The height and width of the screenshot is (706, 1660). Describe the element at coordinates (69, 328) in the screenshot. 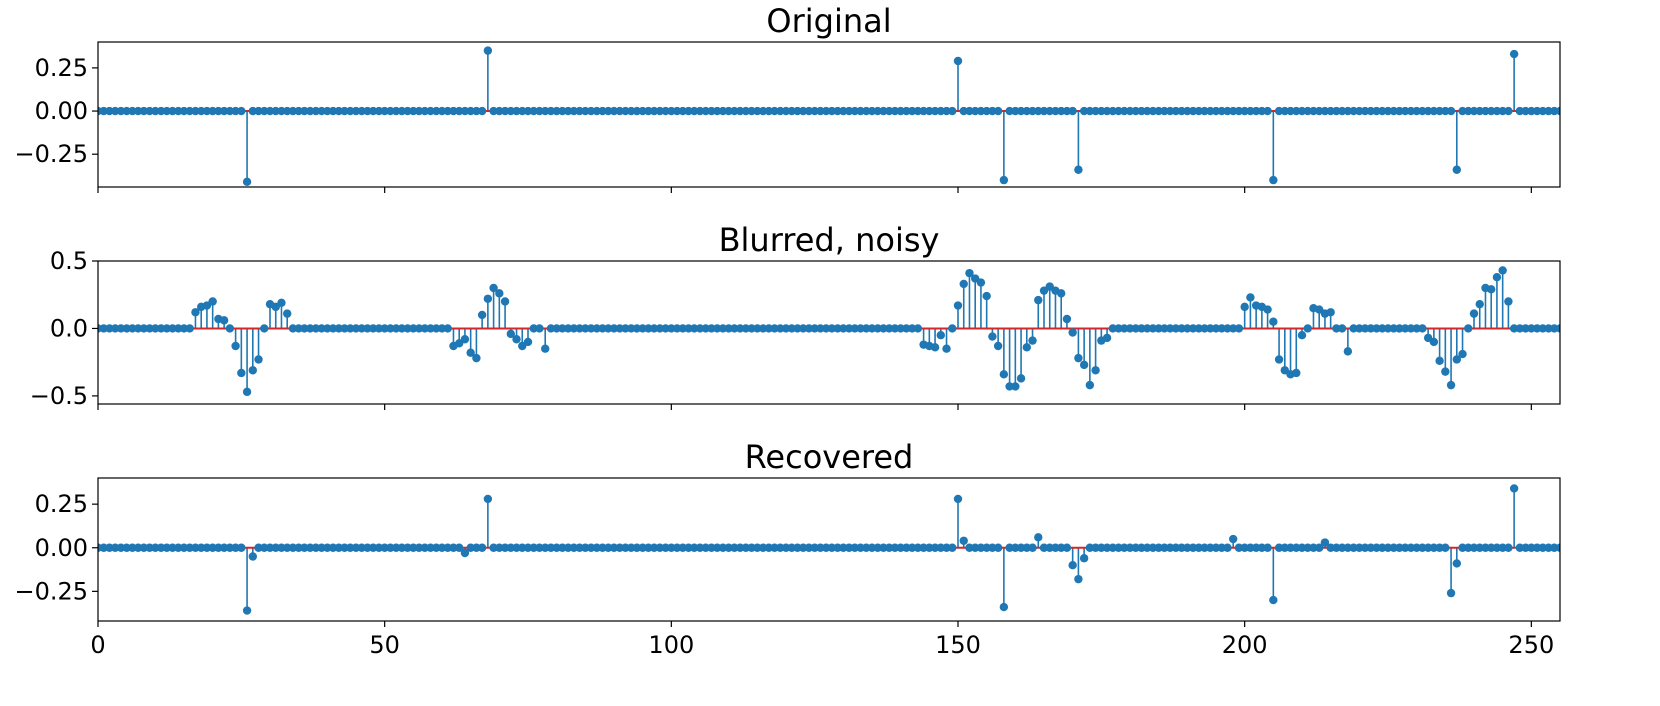

I see `y-tick-label: 0.0` at that location.